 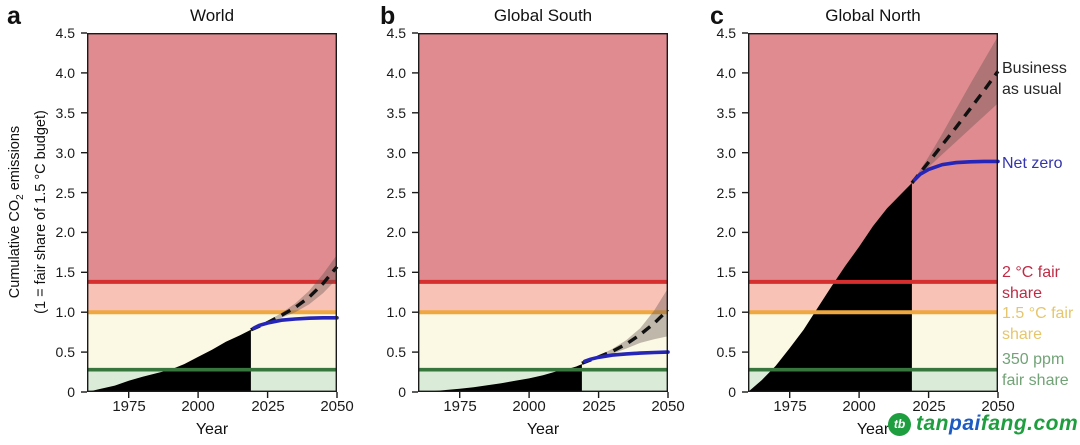 What do you see at coordinates (388, 16) in the screenshot?
I see `panel-letter-b: b` at bounding box center [388, 16].